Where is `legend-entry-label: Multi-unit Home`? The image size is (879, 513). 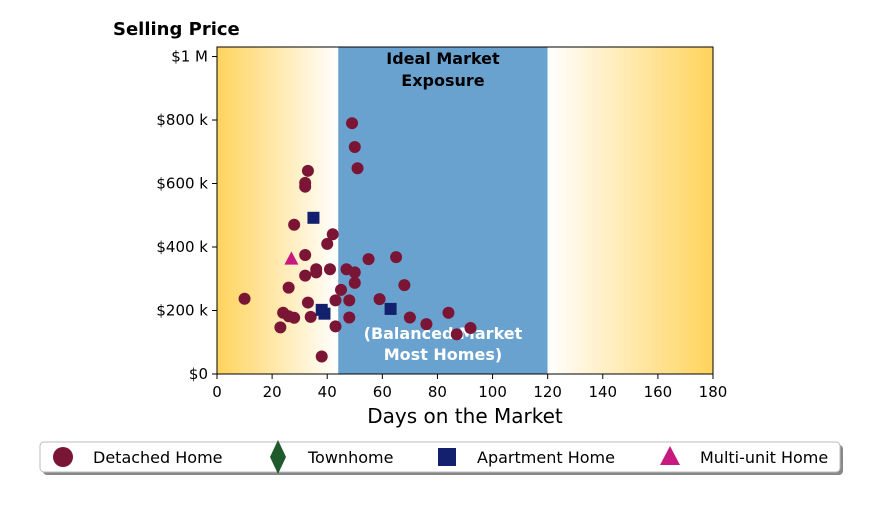 legend-entry-label: Multi-unit Home is located at coordinates (764, 457).